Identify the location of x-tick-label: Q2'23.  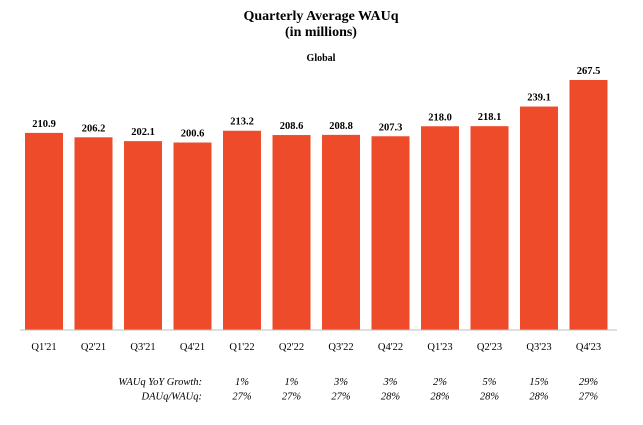
(489, 347).